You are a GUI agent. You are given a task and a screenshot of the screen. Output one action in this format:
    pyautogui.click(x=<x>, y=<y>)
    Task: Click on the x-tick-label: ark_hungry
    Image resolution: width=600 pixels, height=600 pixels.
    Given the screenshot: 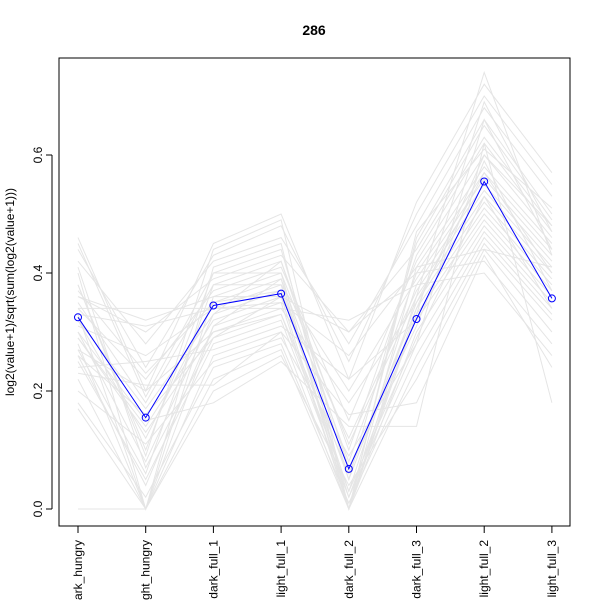 What is the action you would take?
    pyautogui.click(x=78, y=570)
    